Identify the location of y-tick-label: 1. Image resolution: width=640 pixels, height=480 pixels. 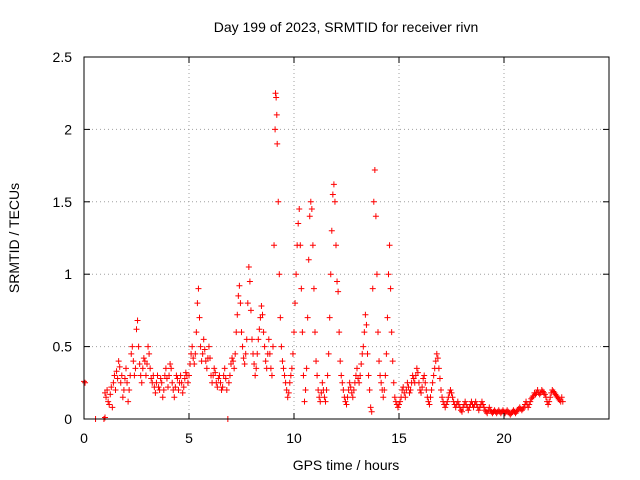
(68, 274).